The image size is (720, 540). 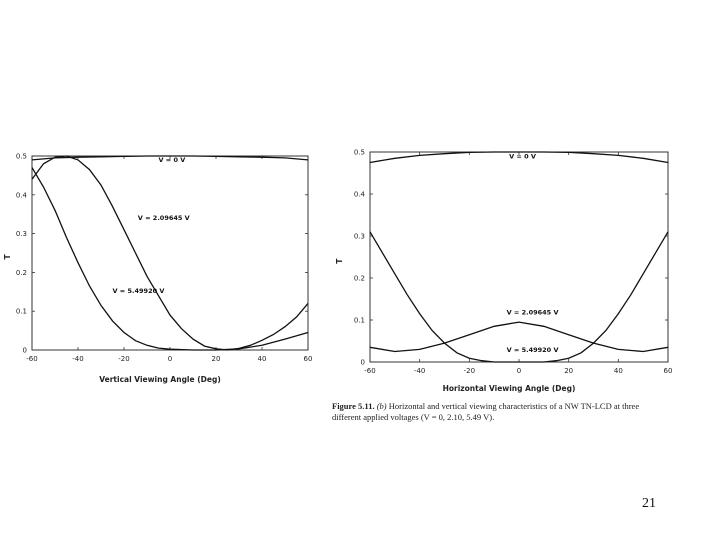 What do you see at coordinates (353, 406) in the screenshot?
I see `caption-figure-label: Figure 5.11.` at bounding box center [353, 406].